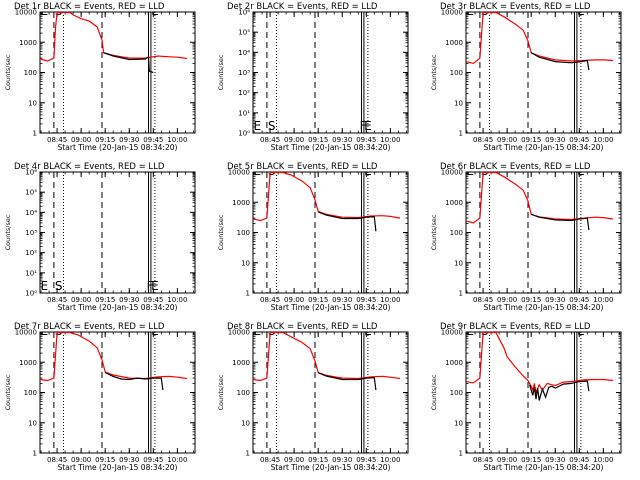 Image resolution: width=640 pixels, height=480 pixels. What do you see at coordinates (302, 7) in the screenshot?
I see `panel-title: Det 2r BLACK = Events, RED = LLD` at bounding box center [302, 7].